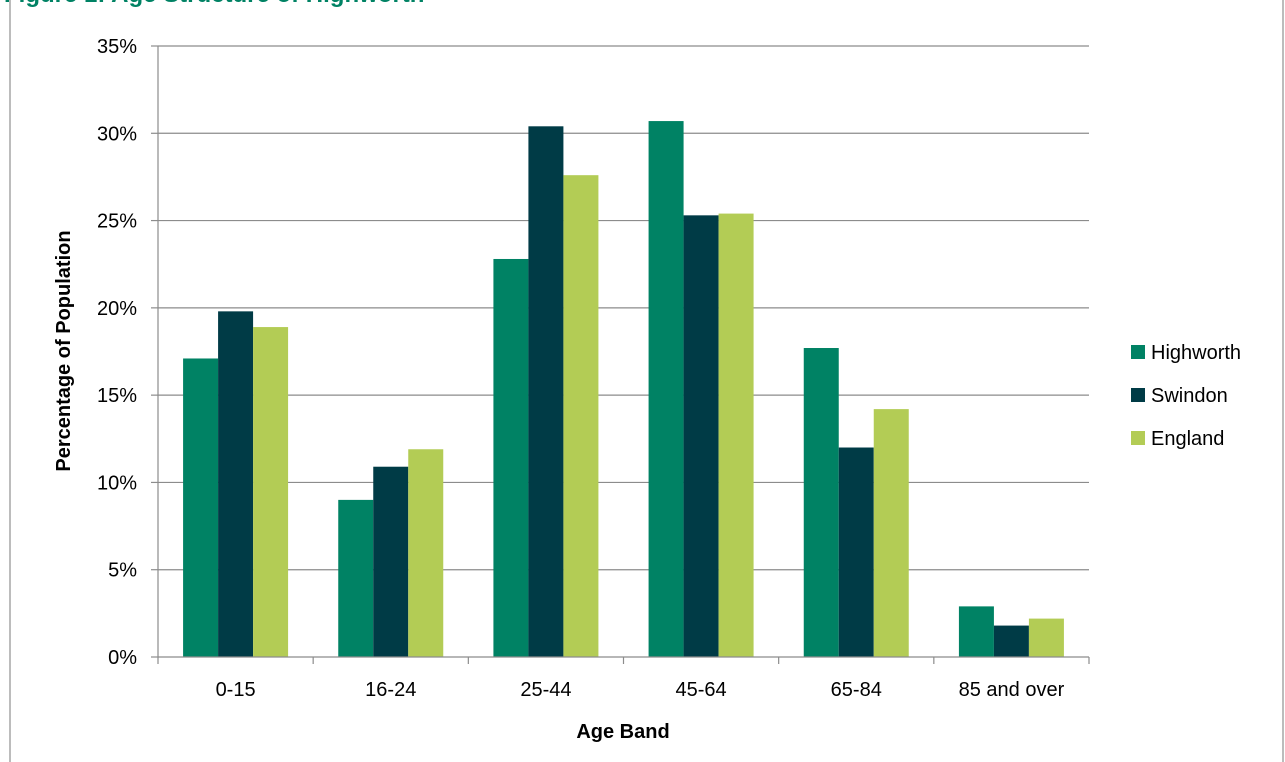  Describe the element at coordinates (117, 47) in the screenshot. I see `y-tick-label: 35%` at that location.